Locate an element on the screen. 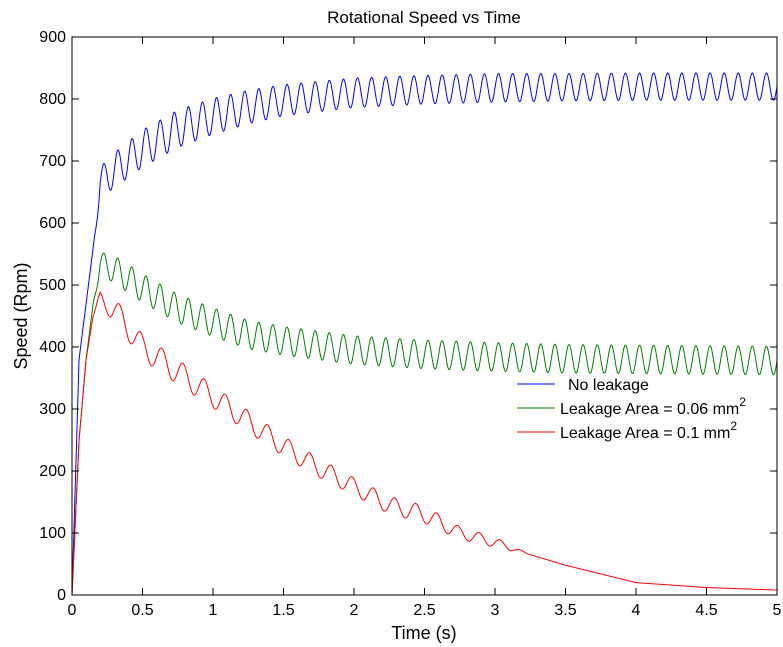 The height and width of the screenshot is (647, 783). y-tick-label: 900 is located at coordinates (52, 37).